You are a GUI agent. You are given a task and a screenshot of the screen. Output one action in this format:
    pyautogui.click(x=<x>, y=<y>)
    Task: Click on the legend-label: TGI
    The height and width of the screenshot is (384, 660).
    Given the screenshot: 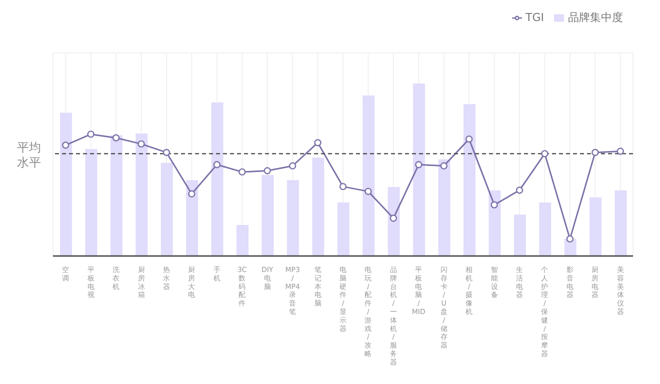 What is the action you would take?
    pyautogui.click(x=535, y=17)
    